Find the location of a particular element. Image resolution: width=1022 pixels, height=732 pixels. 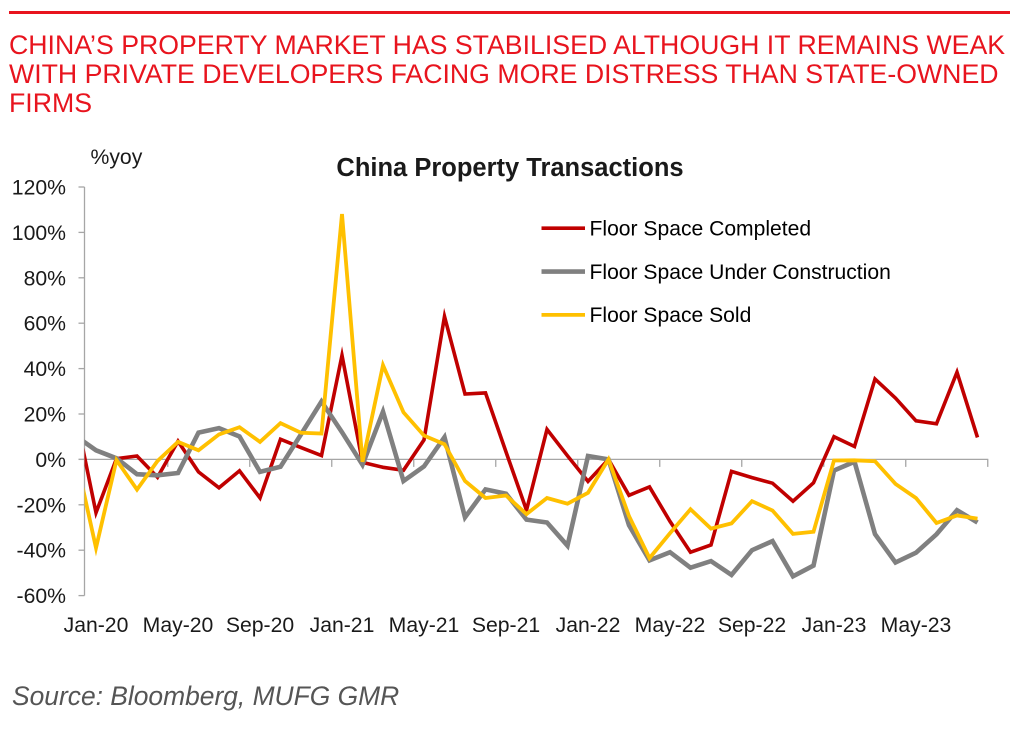

svg-text: May-21 is located at coordinates (424, 625).